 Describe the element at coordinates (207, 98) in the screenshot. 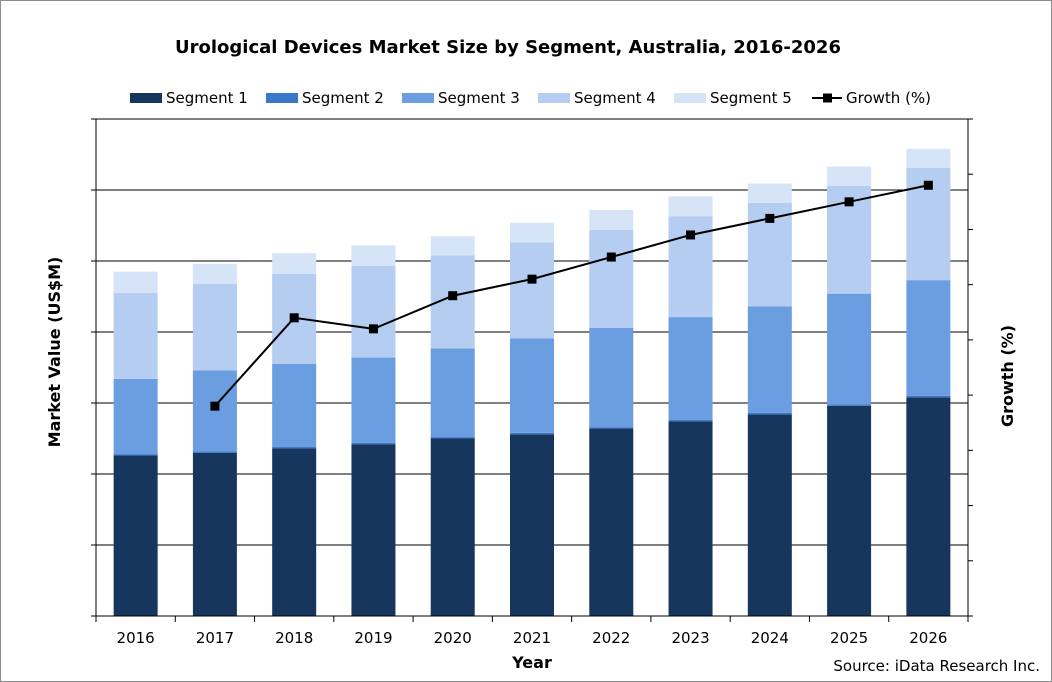

I see `legend-label: Segment 1` at that location.